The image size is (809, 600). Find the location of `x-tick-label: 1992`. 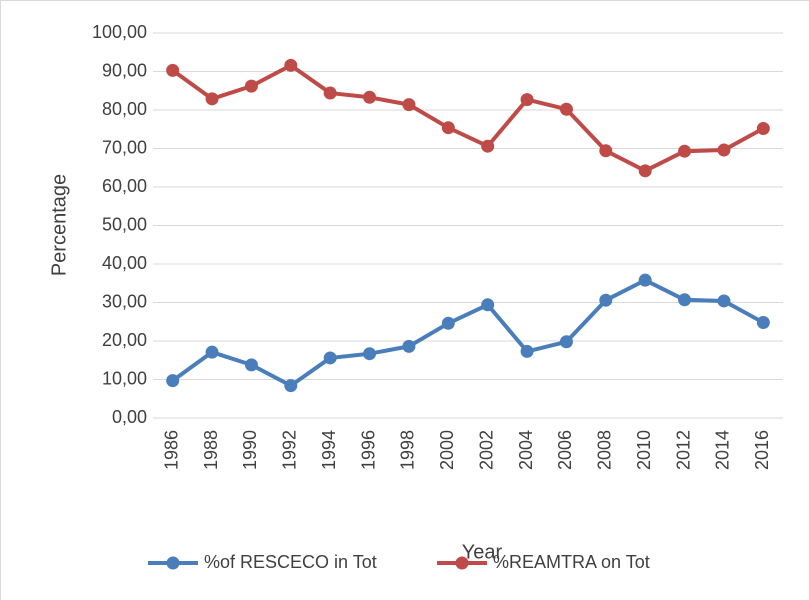

x-tick-label: 1992 is located at coordinates (290, 450).